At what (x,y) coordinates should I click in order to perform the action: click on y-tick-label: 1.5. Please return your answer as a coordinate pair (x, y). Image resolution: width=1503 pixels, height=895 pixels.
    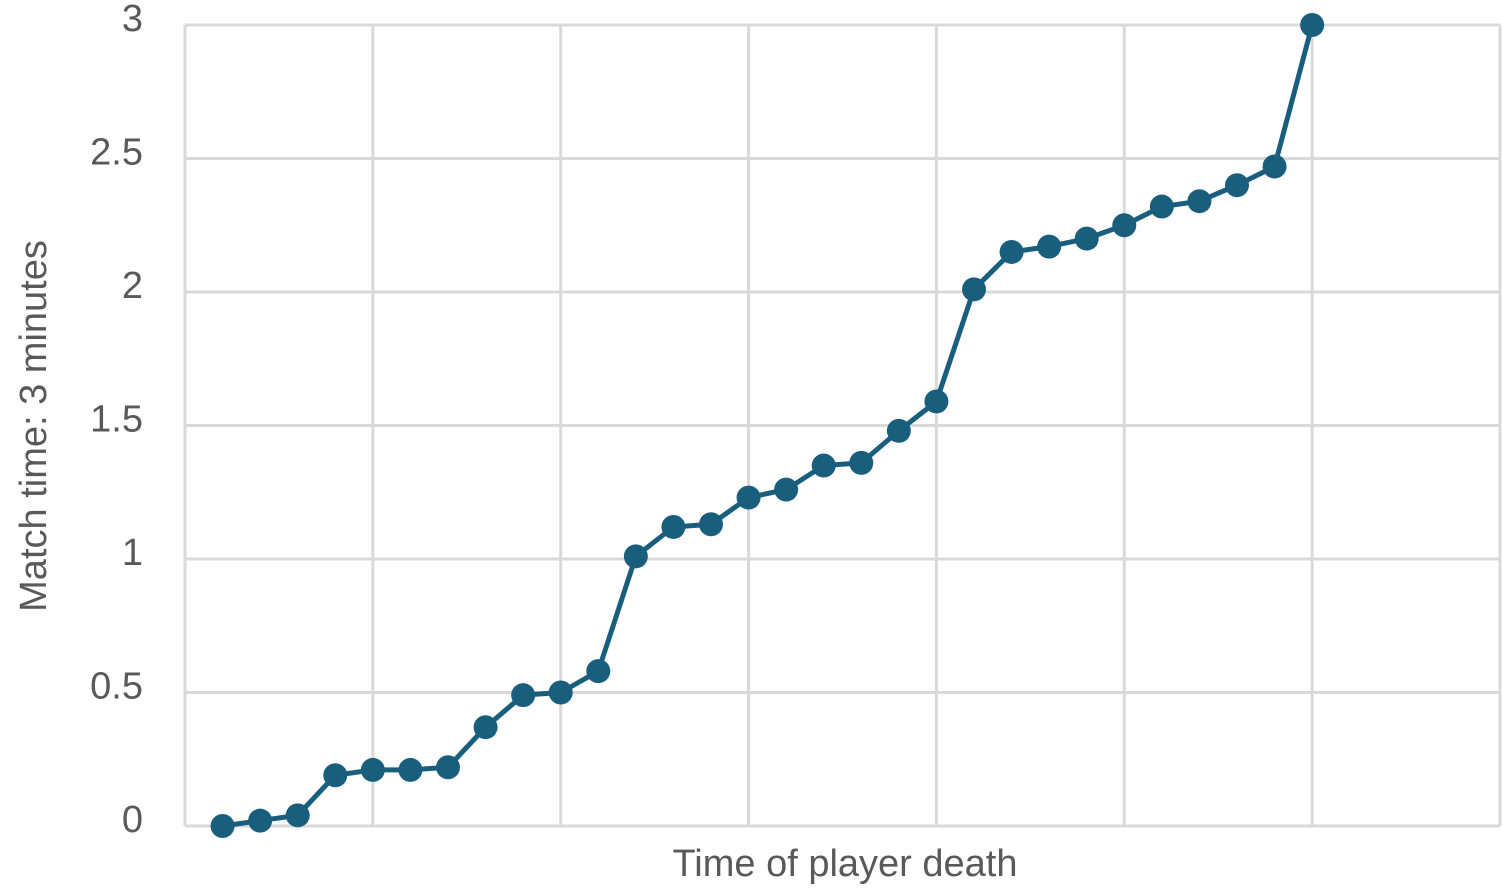
    Looking at the image, I should click on (116, 420).